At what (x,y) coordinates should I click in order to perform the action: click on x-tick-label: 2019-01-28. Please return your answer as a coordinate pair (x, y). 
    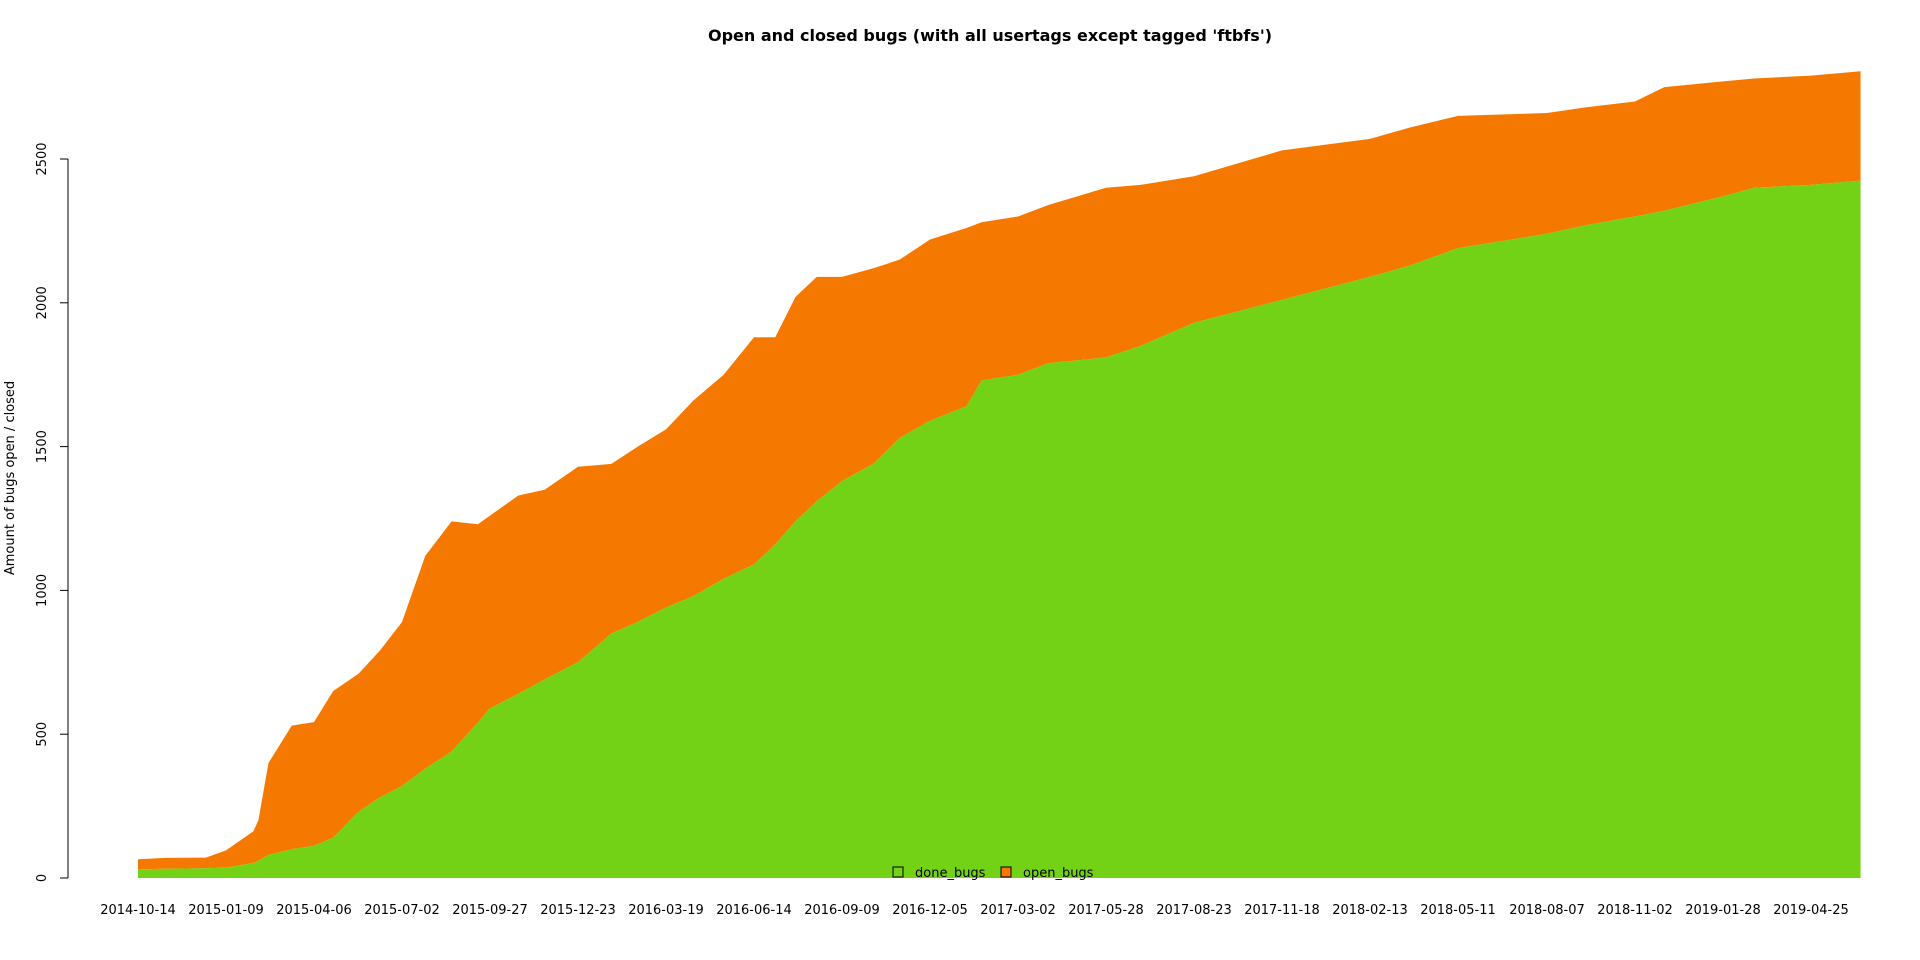
    Looking at the image, I should click on (1723, 910).